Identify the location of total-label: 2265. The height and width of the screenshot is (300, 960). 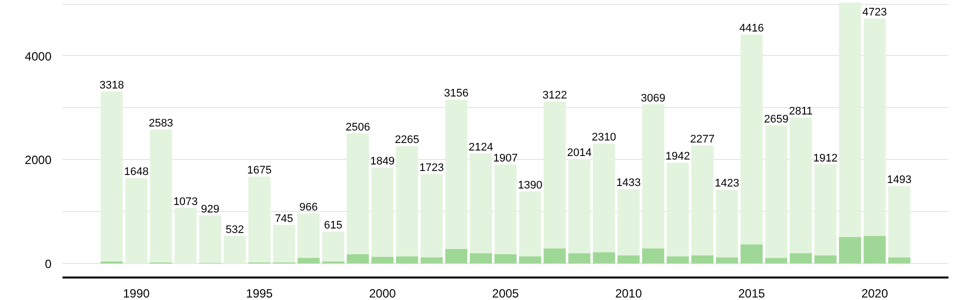
(407, 140).